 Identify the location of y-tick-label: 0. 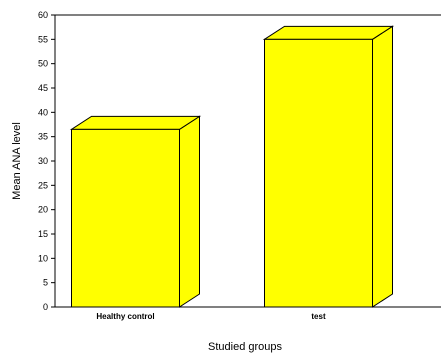
(45, 307).